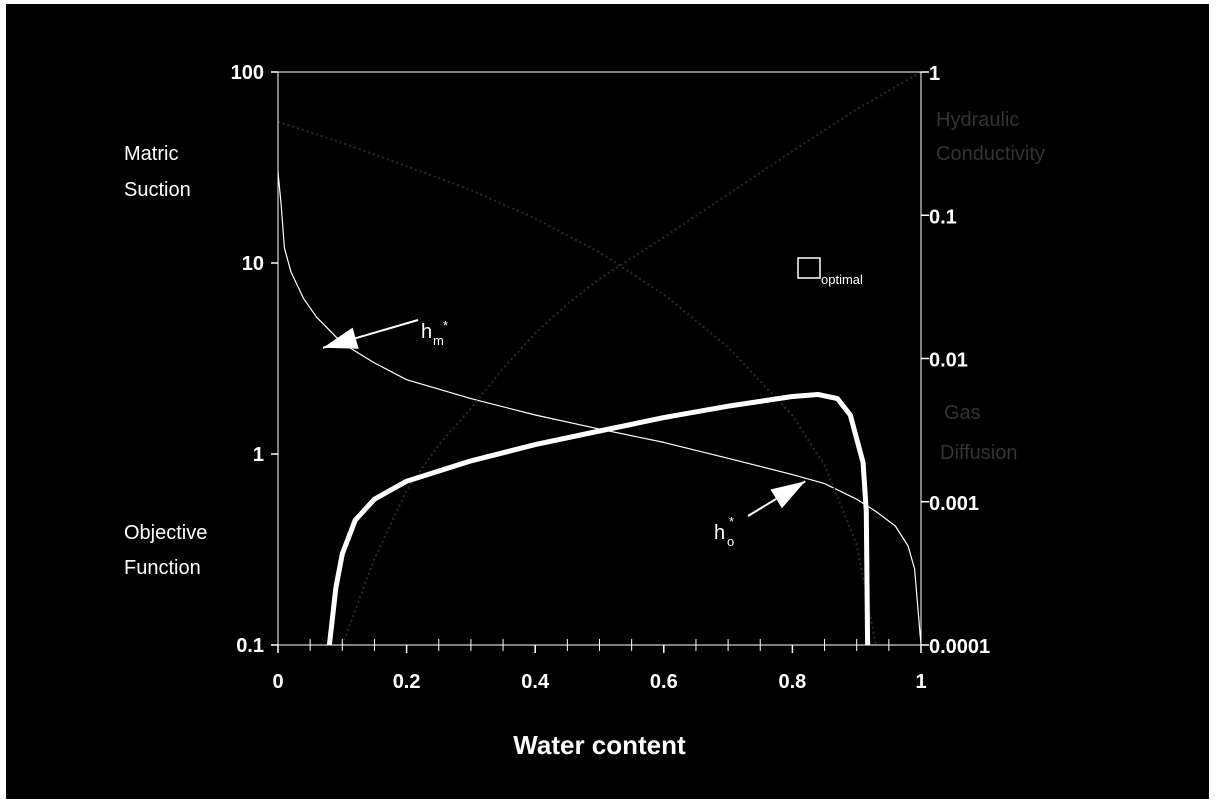 This screenshot has height=805, width=1216. What do you see at coordinates (664, 682) in the screenshot?
I see `x-tick-label: 0.6` at bounding box center [664, 682].